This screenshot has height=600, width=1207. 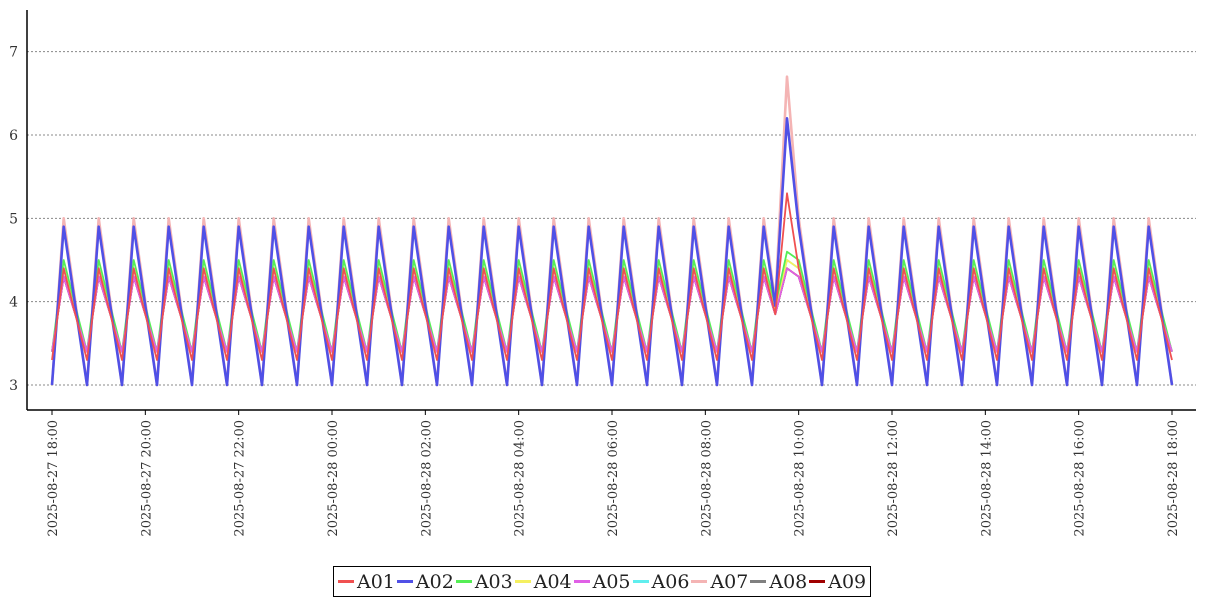 What do you see at coordinates (346, 581) in the screenshot?
I see `legend-swatch-a01` at bounding box center [346, 581].